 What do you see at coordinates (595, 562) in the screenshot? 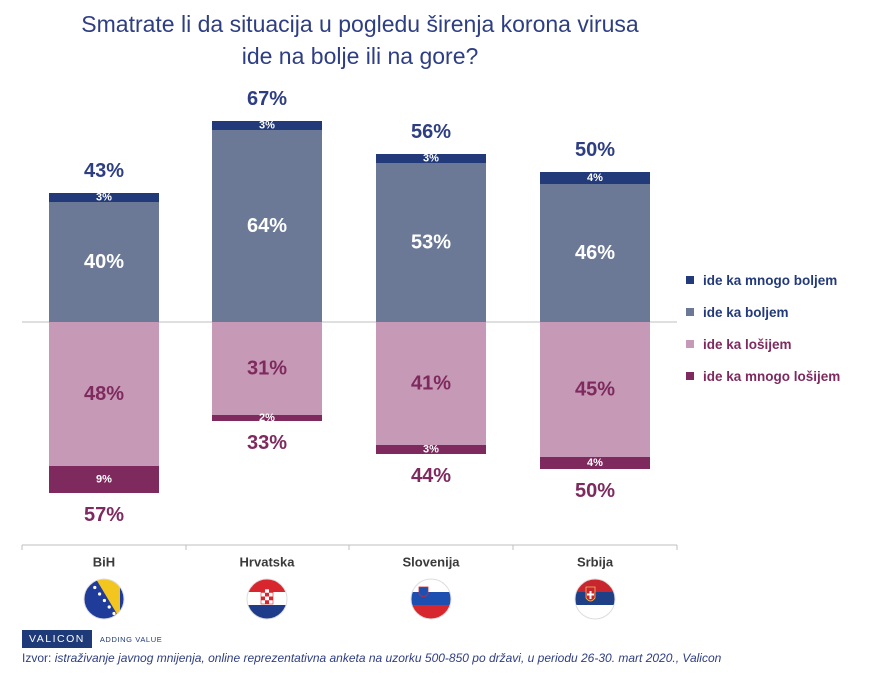
I see `category-label: Srbija` at bounding box center [595, 562].